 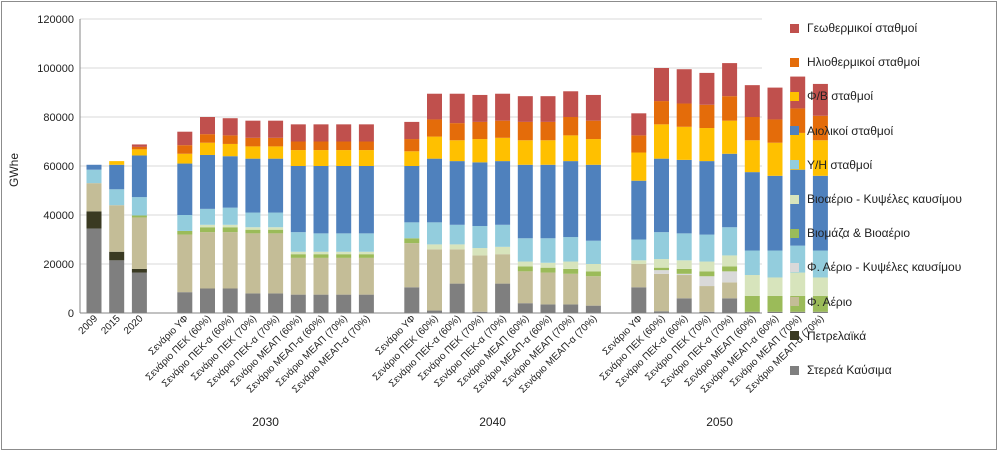 I want to click on y-tick-label: 20000, so click(x=58, y=265).